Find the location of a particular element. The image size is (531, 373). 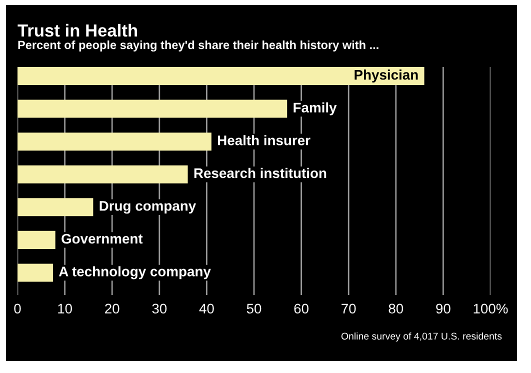

x-tick-label: 70 is located at coordinates (349, 309).